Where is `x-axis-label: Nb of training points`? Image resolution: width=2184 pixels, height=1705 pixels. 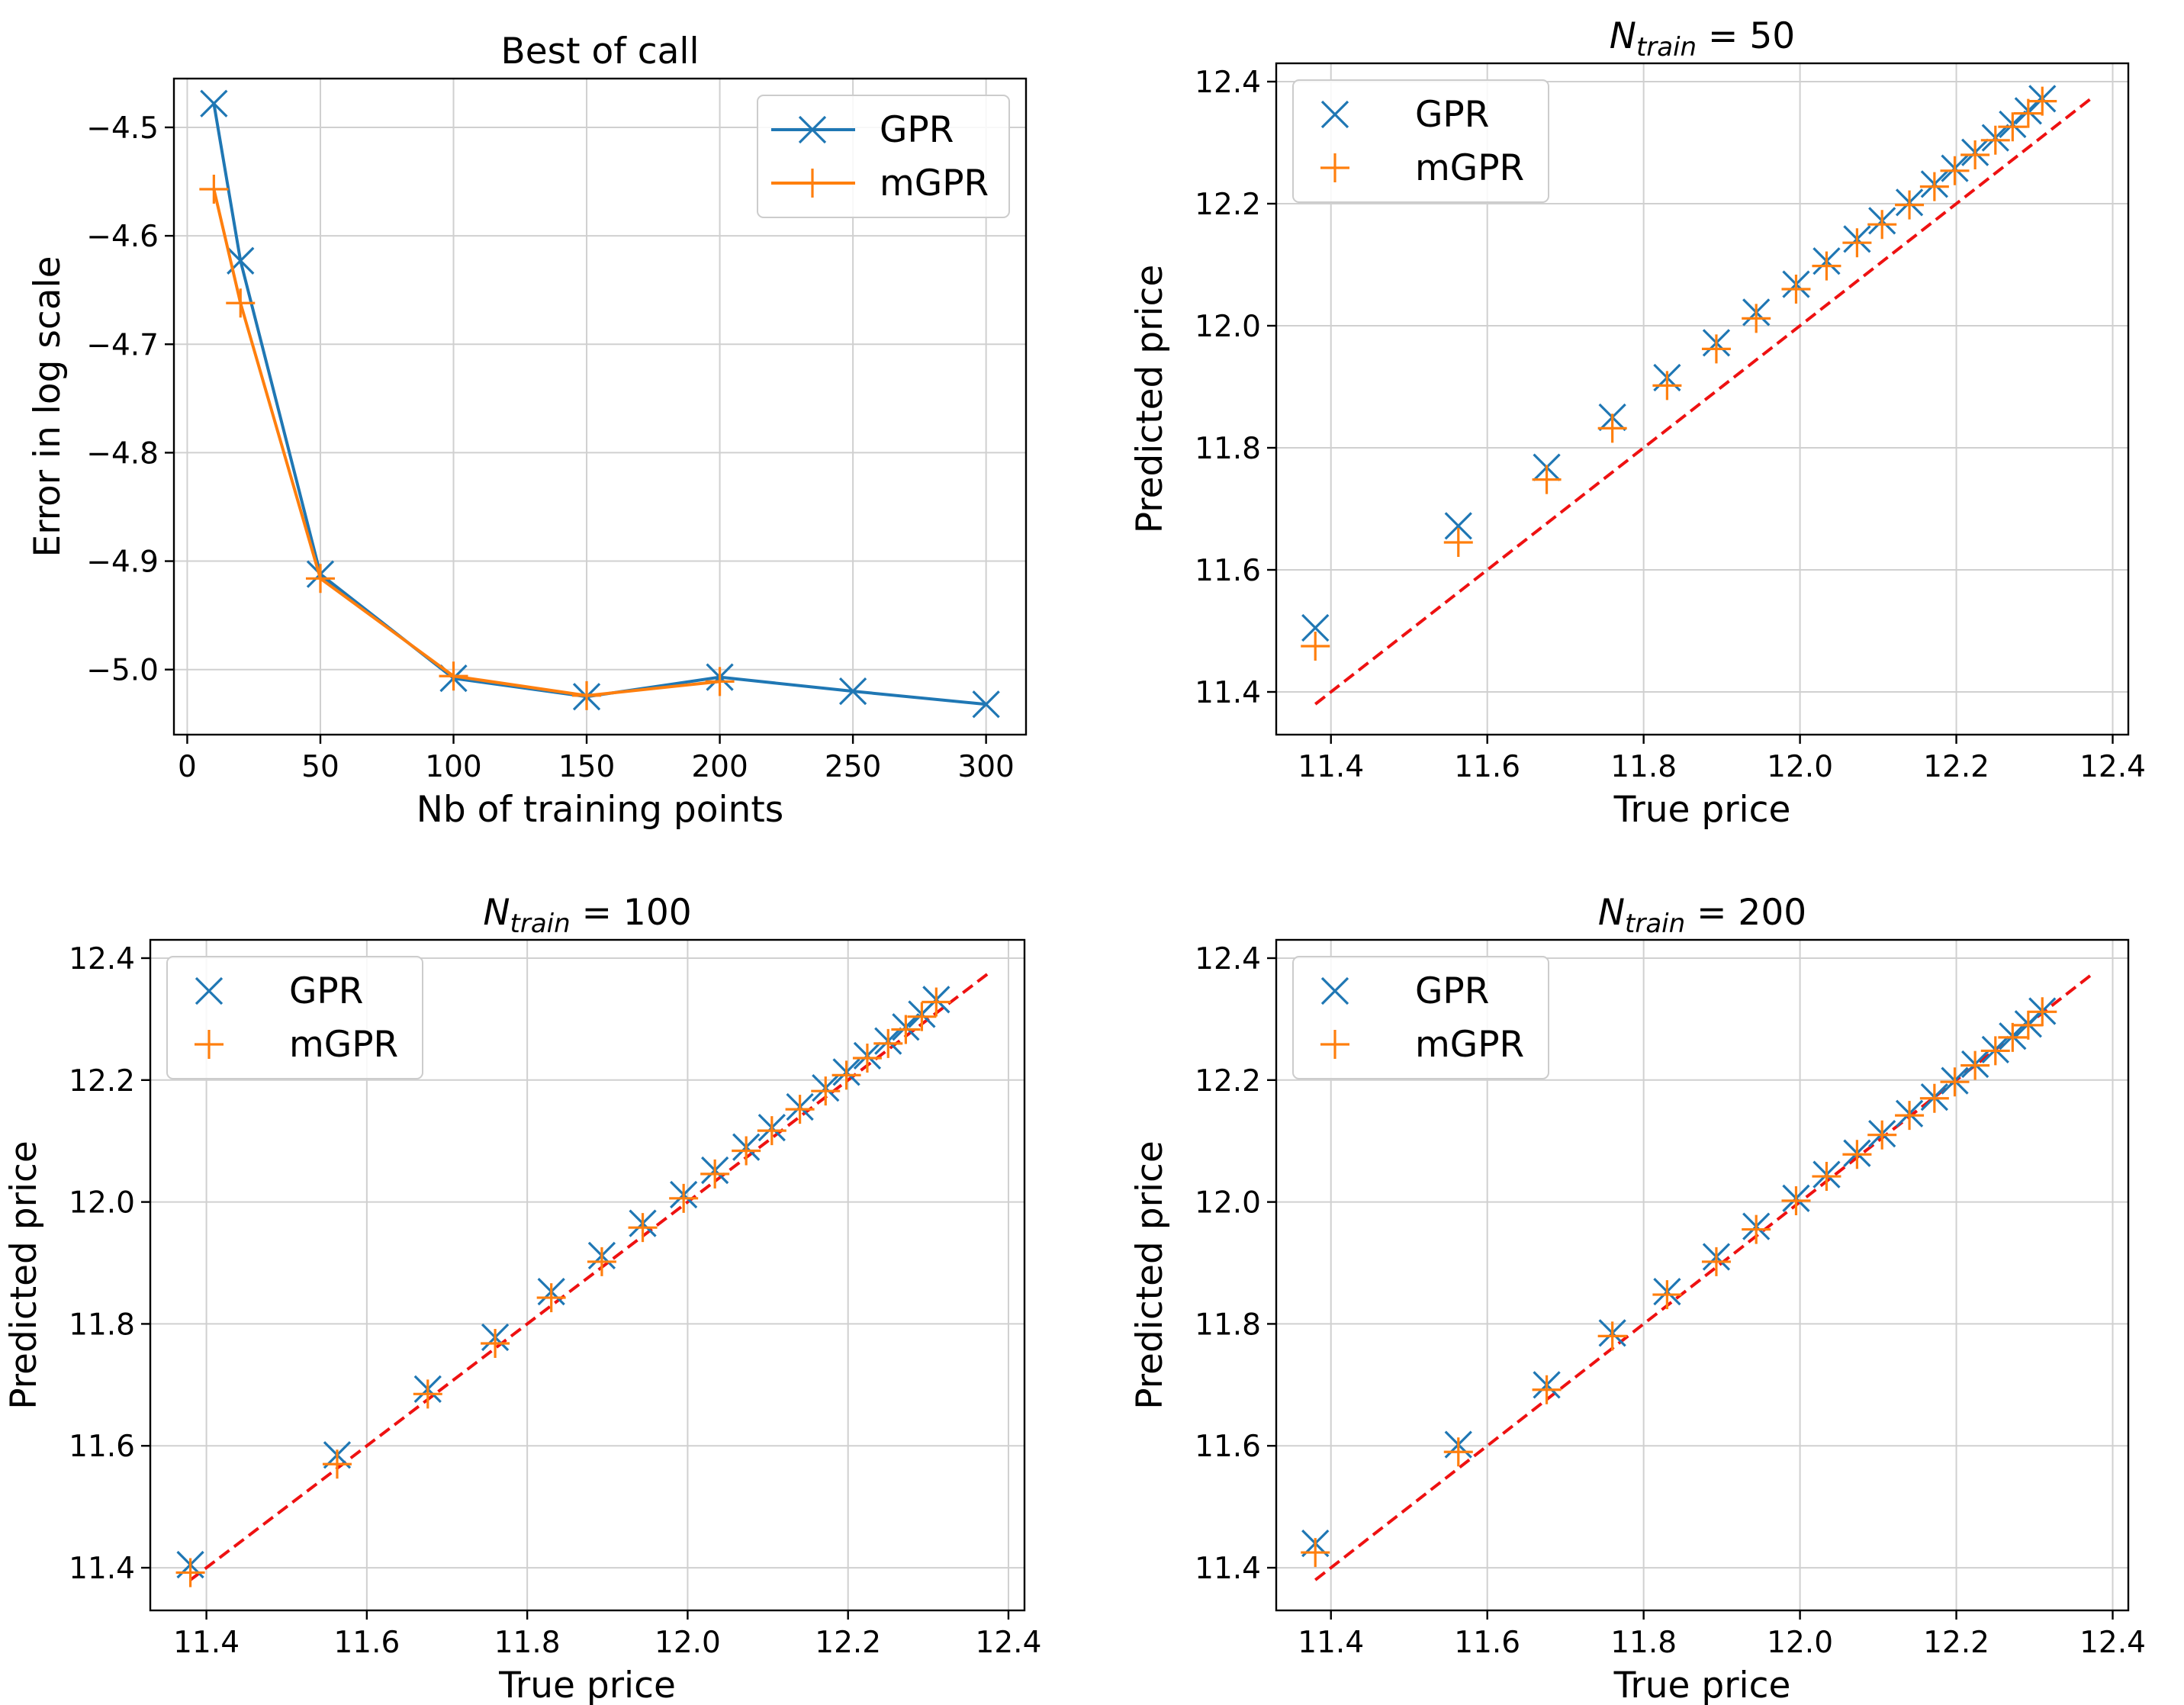 x-axis-label: Nb of training points is located at coordinates (600, 810).